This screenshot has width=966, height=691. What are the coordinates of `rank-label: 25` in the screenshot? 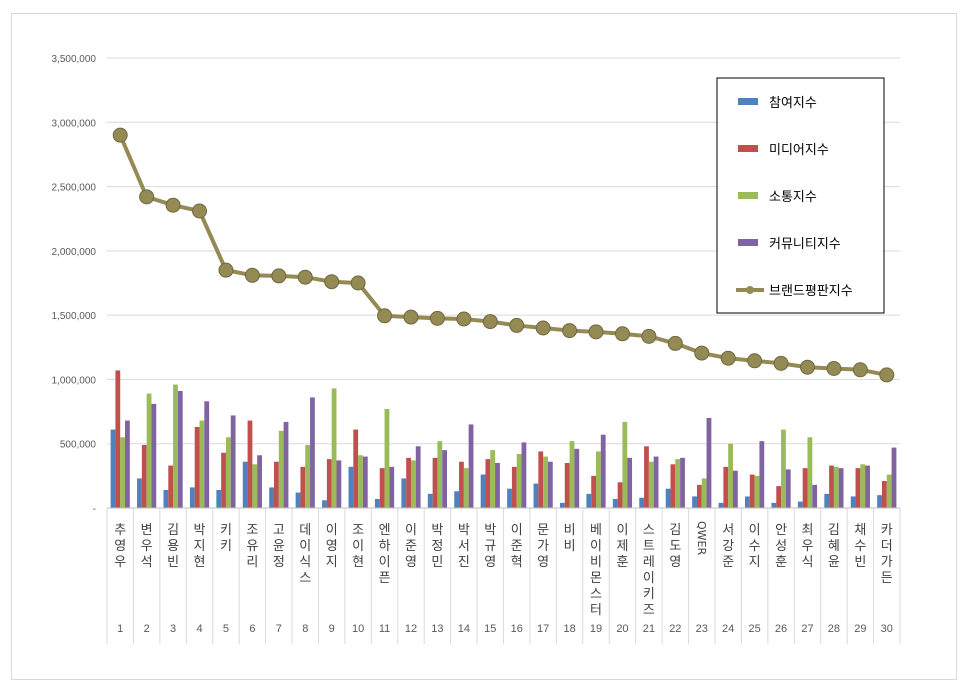 It's located at (754, 629).